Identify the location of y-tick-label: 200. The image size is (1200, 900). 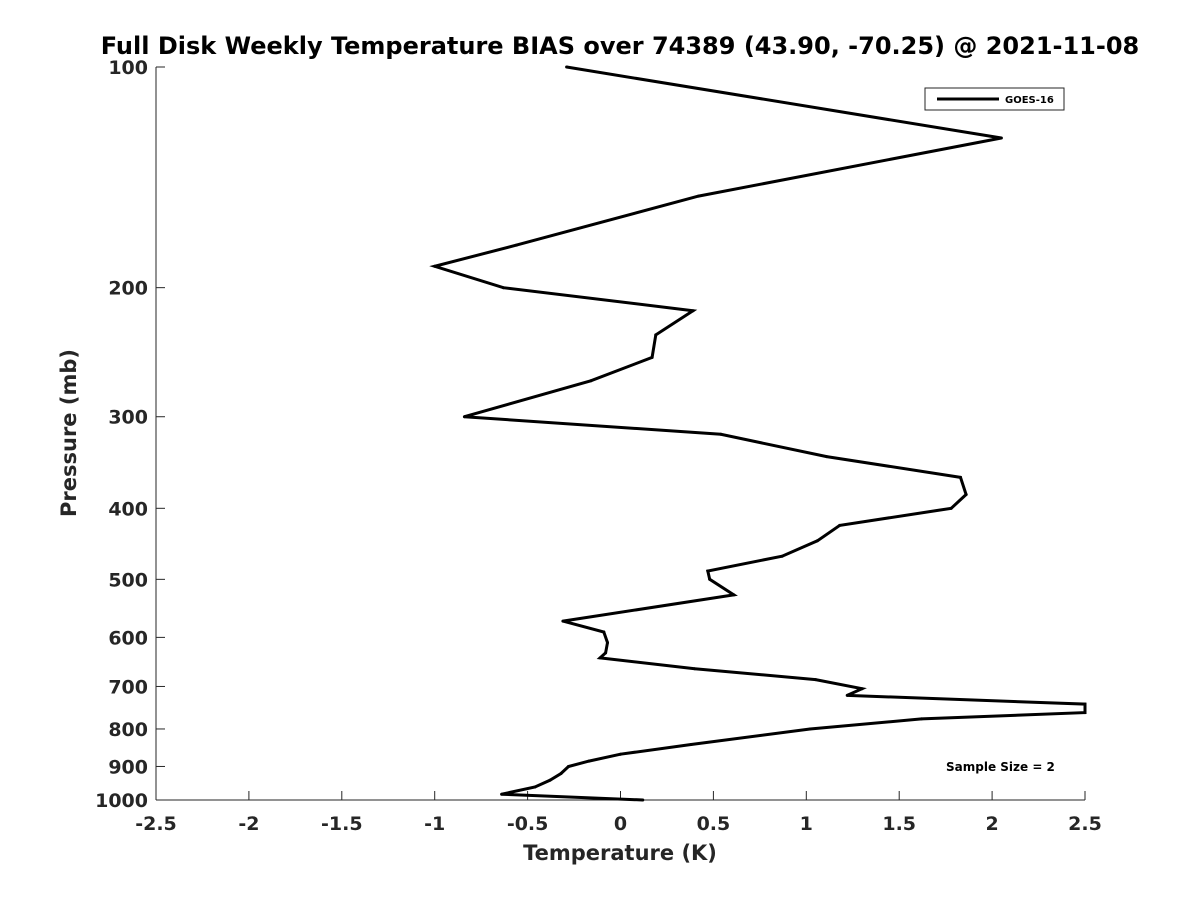
(128, 289).